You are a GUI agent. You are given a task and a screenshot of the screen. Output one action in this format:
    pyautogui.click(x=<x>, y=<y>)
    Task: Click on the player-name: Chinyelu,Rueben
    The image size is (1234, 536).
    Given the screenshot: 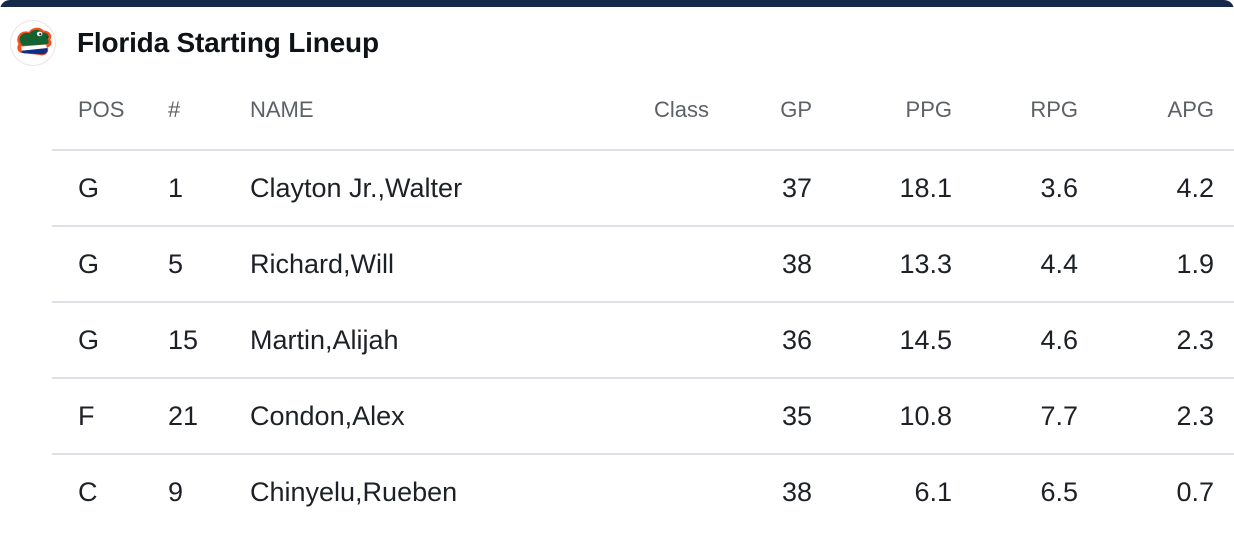 What is the action you would take?
    pyautogui.click(x=354, y=492)
    